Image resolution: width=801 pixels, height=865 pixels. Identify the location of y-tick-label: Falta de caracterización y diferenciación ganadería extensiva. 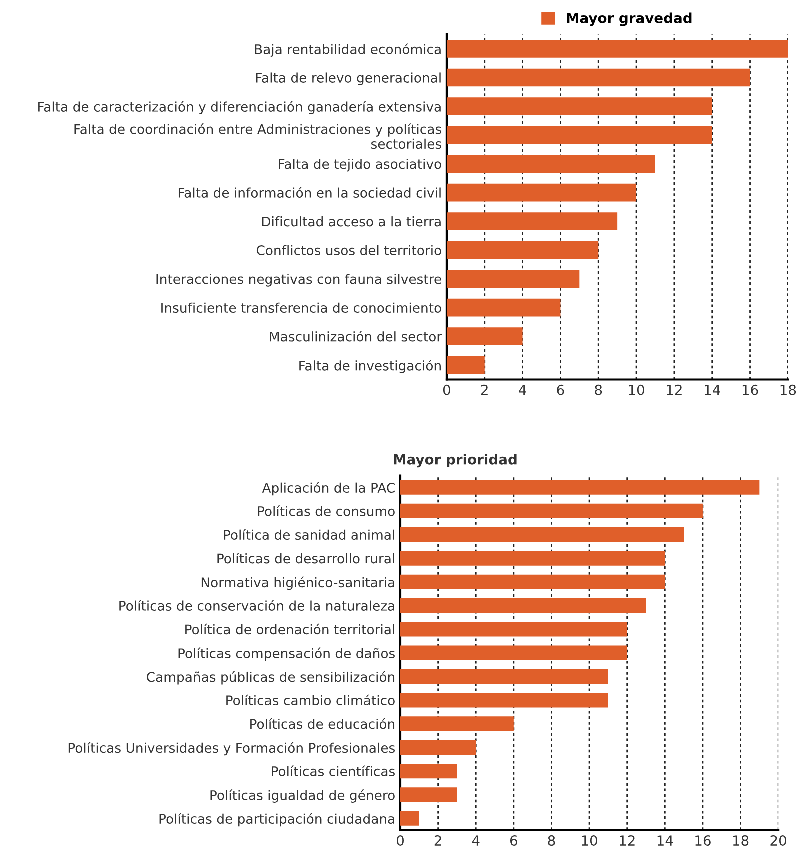
(239, 108).